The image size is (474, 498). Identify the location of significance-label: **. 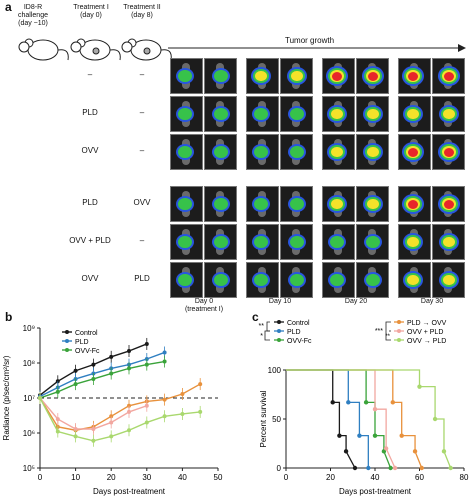
(387, 337).